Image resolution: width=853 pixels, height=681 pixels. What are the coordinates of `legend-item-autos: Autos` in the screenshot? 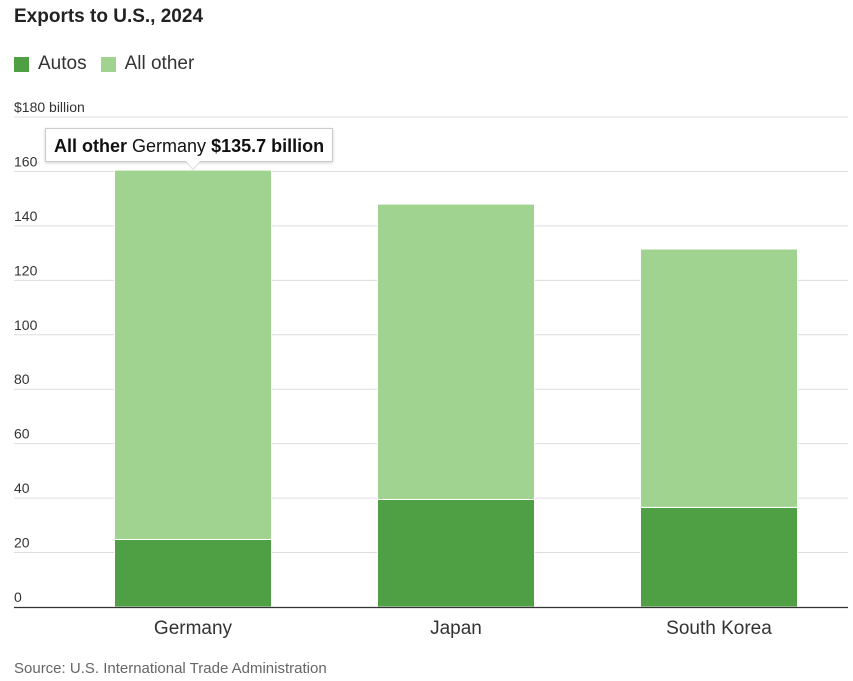 It's located at (50, 64).